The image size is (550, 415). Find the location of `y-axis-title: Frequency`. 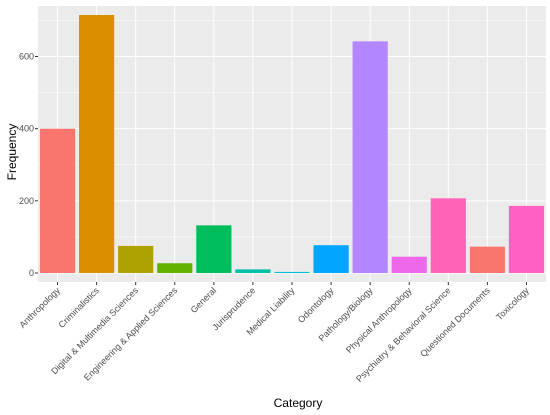

y-axis-title: Frequency is located at coordinates (12, 152).